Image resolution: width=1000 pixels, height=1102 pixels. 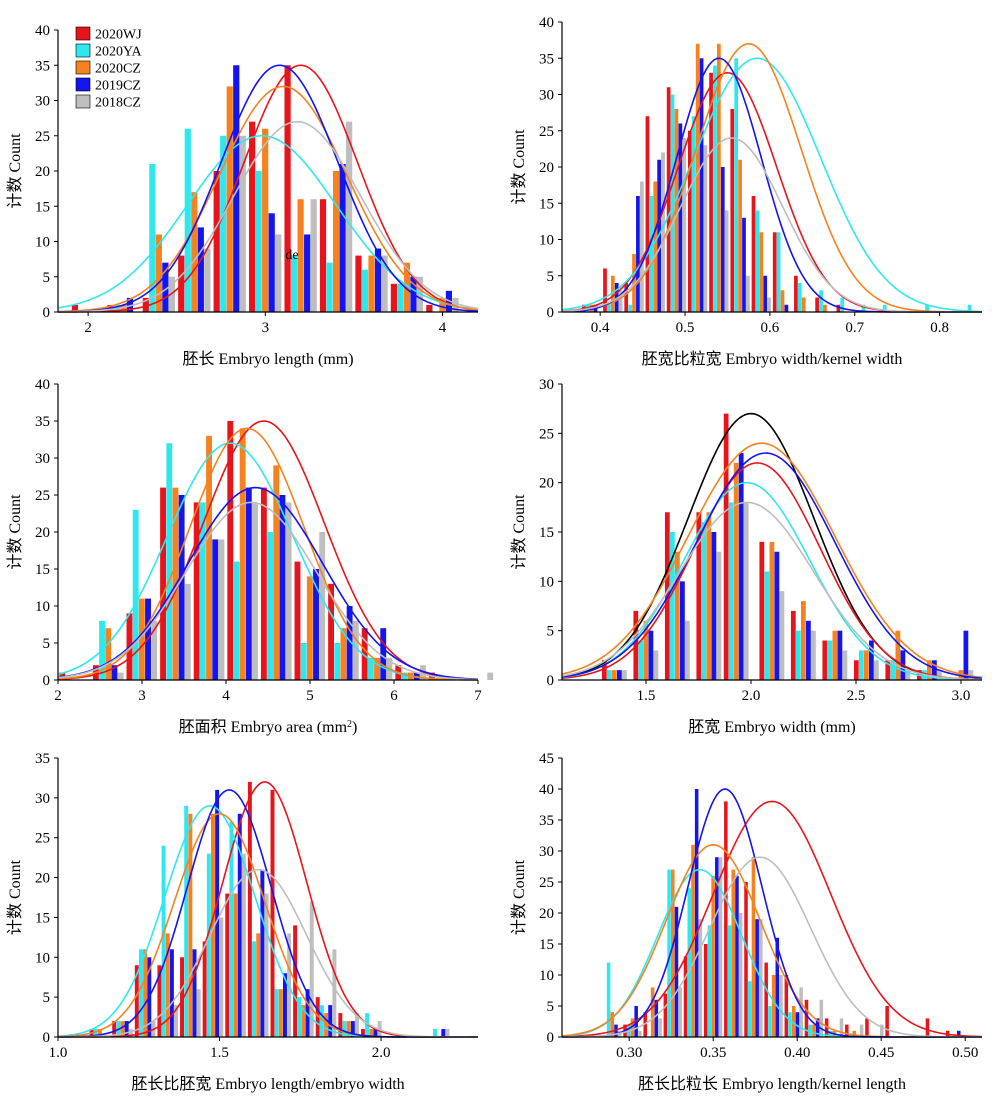 What do you see at coordinates (118, 35) in the screenshot?
I see `legend-label: 2020WJ` at bounding box center [118, 35].